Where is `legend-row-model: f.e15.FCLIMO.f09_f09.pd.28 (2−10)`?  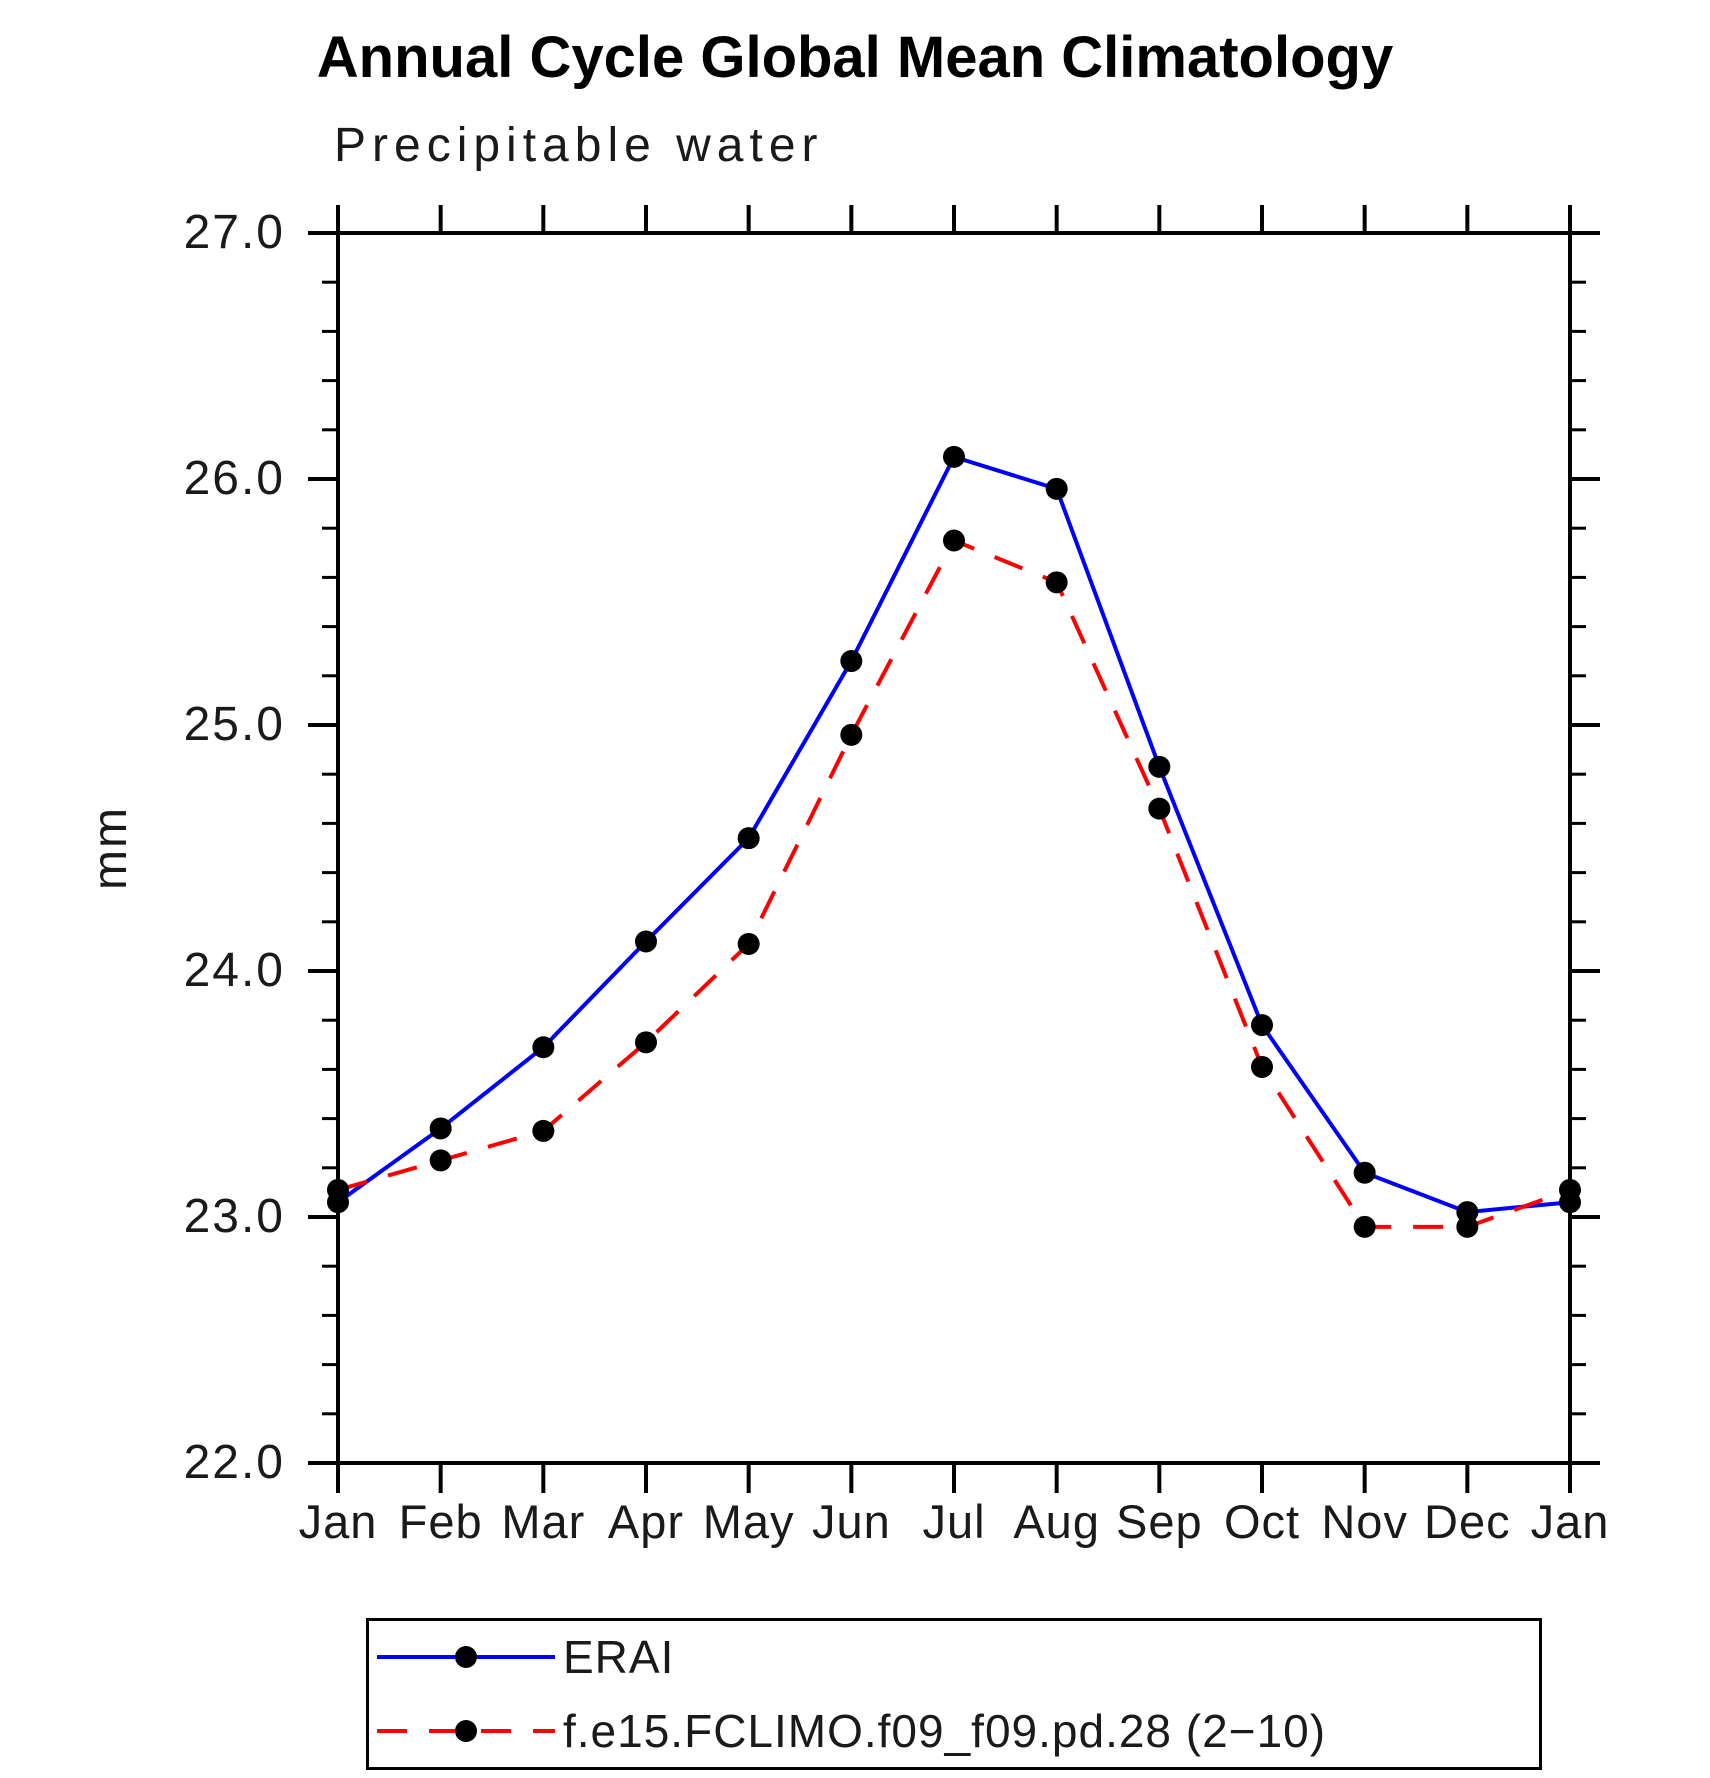
legend-row-model: f.e15.FCLIMO.f09_f09.pd.28 (2−10) is located at coordinates (954, 1731).